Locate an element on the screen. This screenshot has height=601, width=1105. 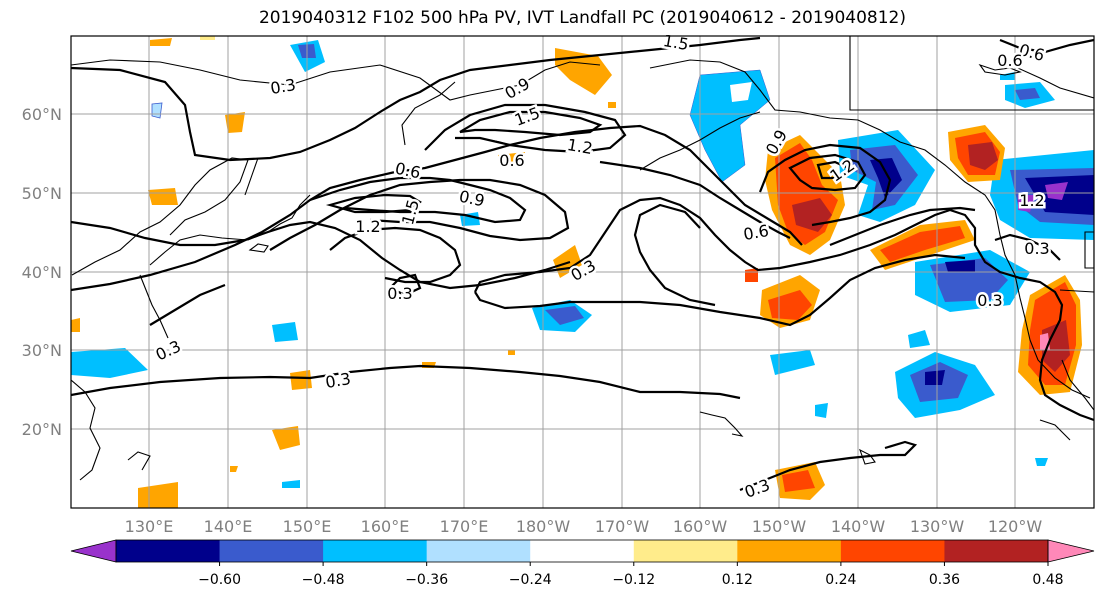
lat-label: 40°N is located at coordinates (42, 272).